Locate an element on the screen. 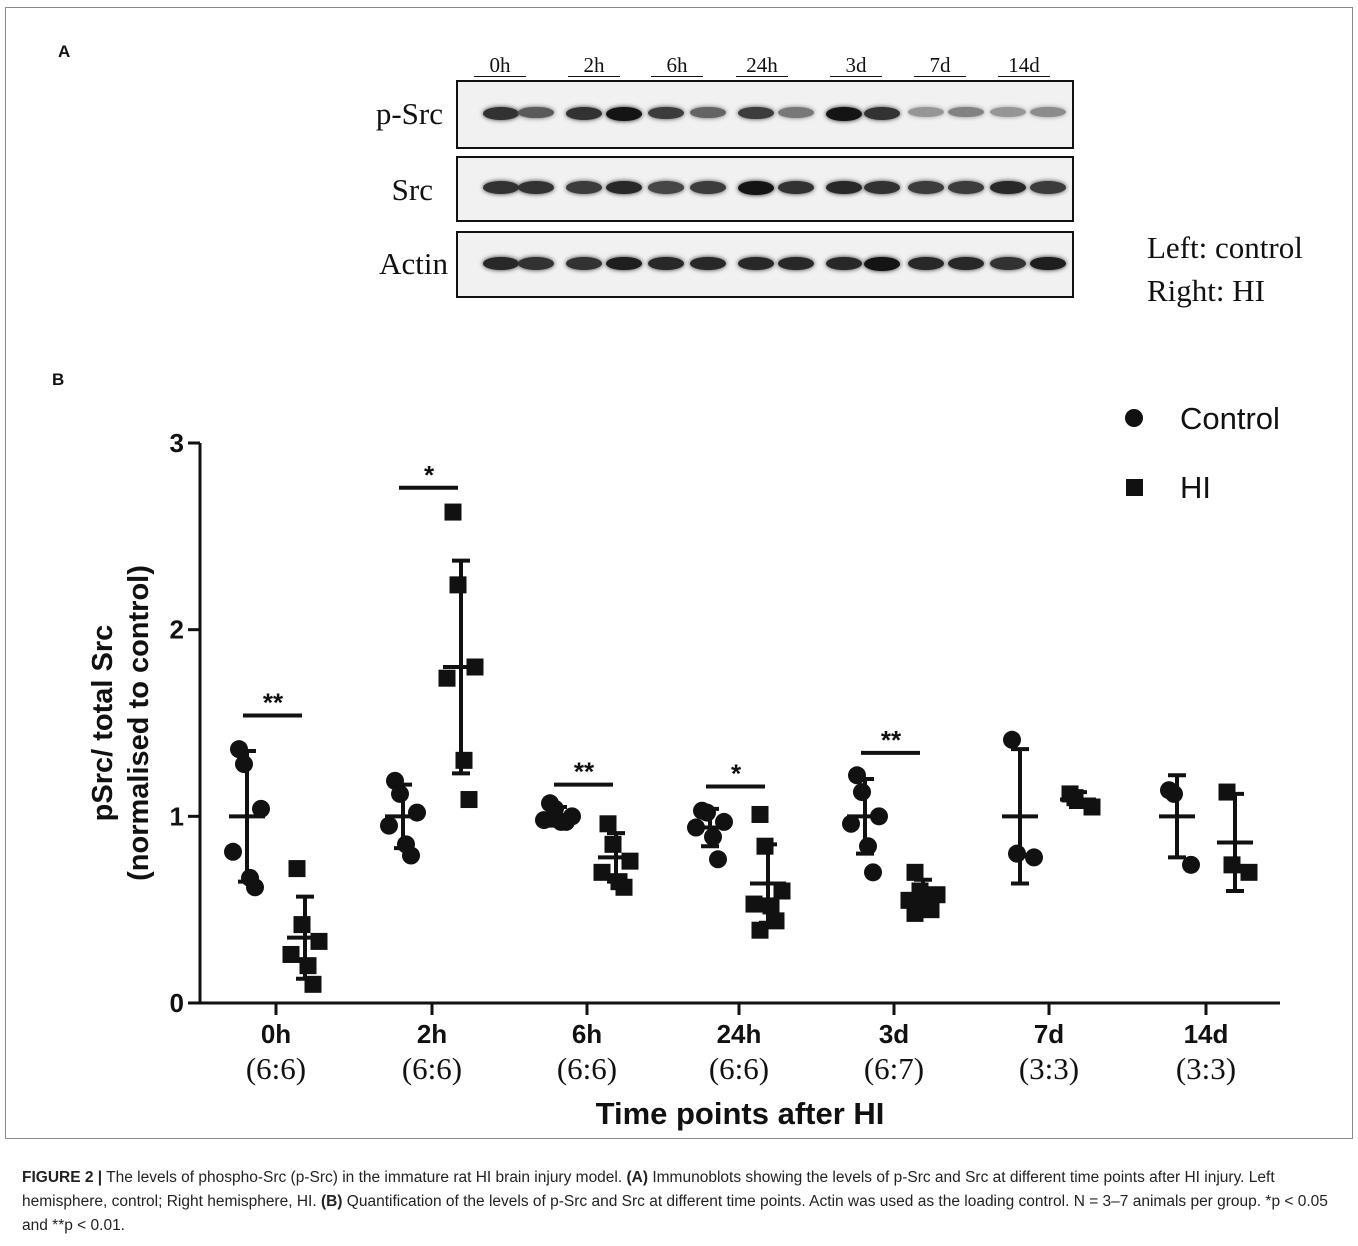  y-axis-title-line2: (normalised to control) is located at coordinates (139, 723).